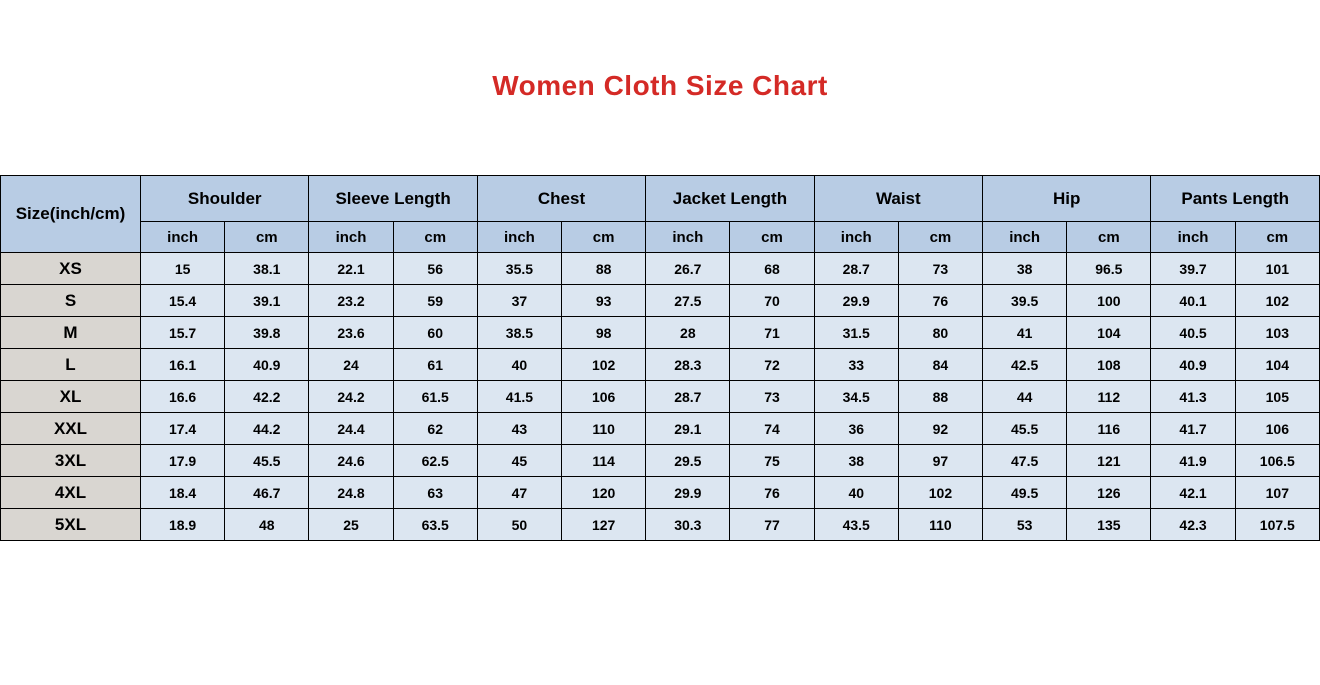 The height and width of the screenshot is (685, 1320). Describe the element at coordinates (688, 524) in the screenshot. I see `measurement-value: 30.3` at that location.